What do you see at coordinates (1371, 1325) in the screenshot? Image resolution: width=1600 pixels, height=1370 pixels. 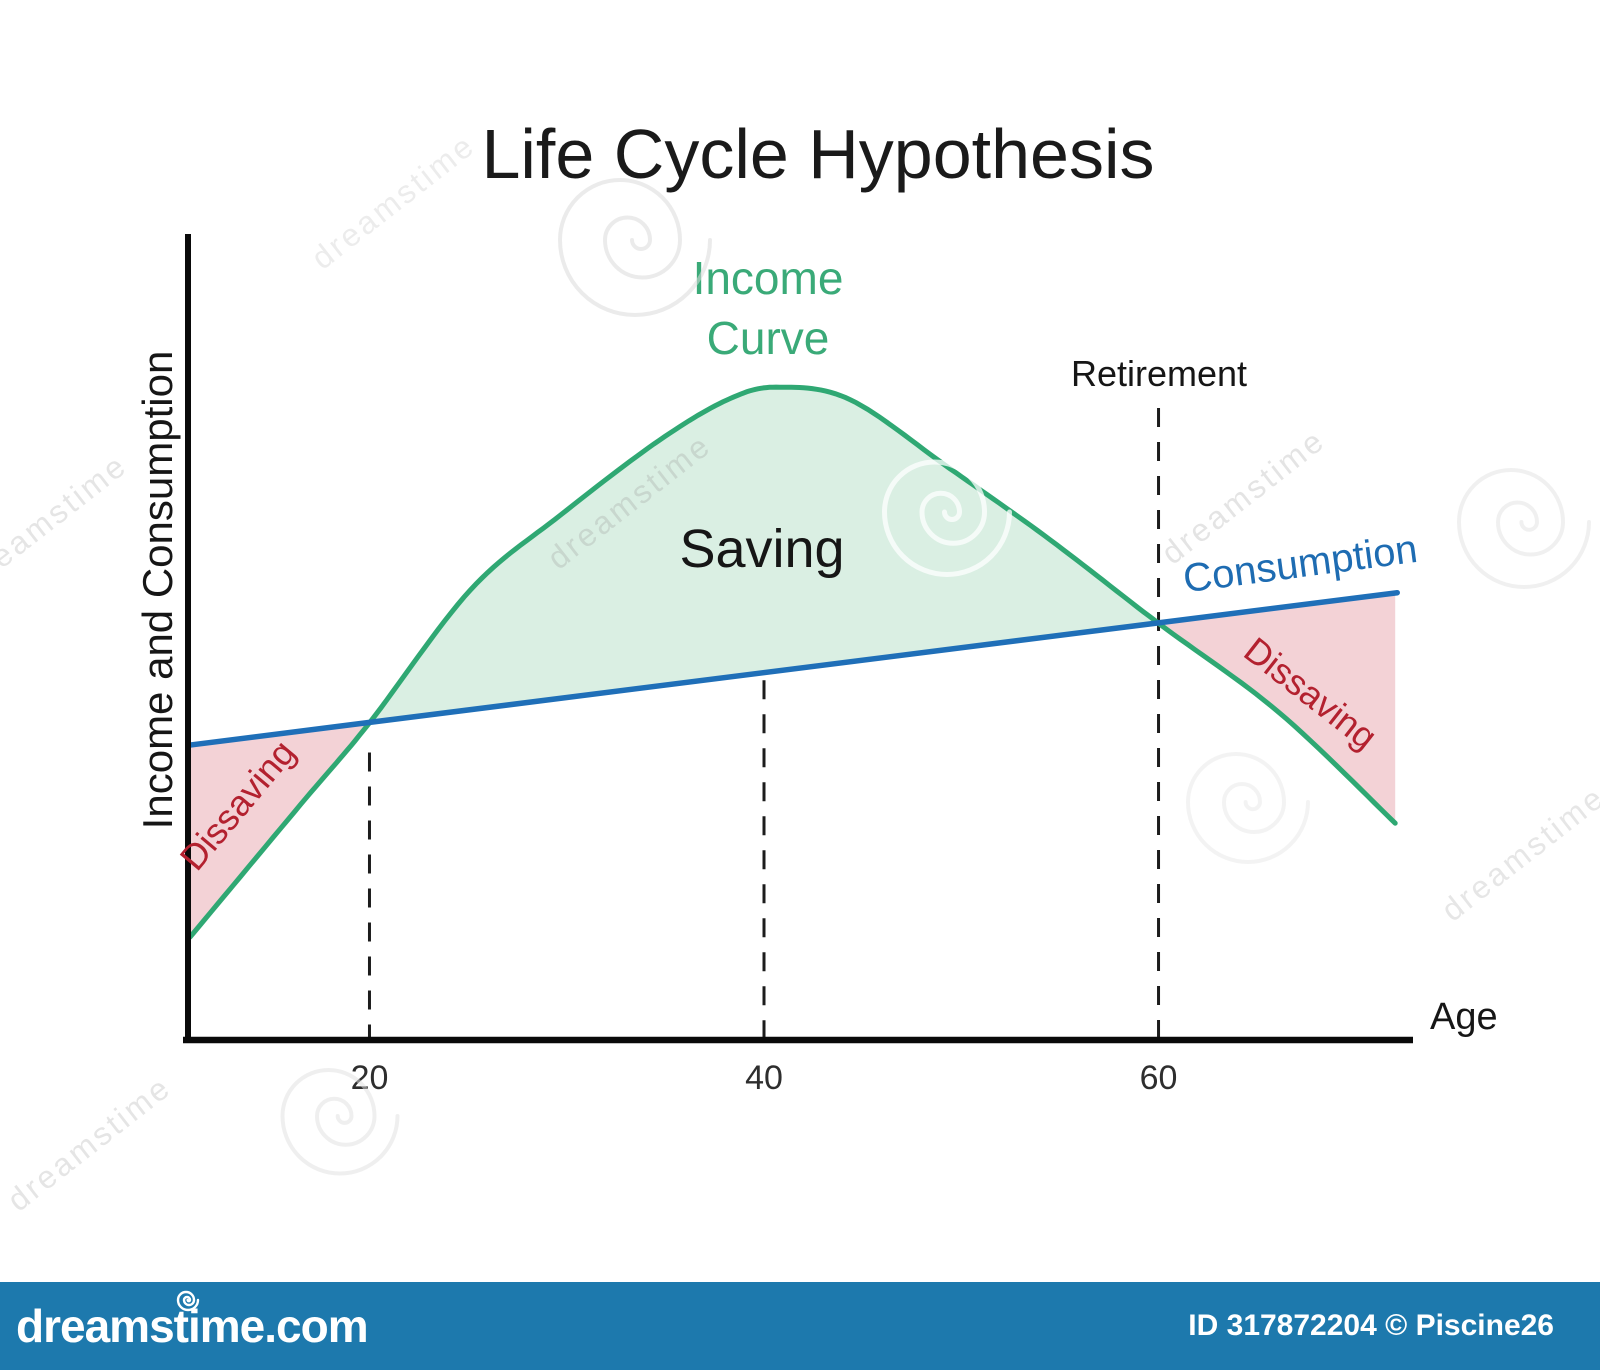 I see `image-credit: ID 317872204 © Piscine26` at bounding box center [1371, 1325].